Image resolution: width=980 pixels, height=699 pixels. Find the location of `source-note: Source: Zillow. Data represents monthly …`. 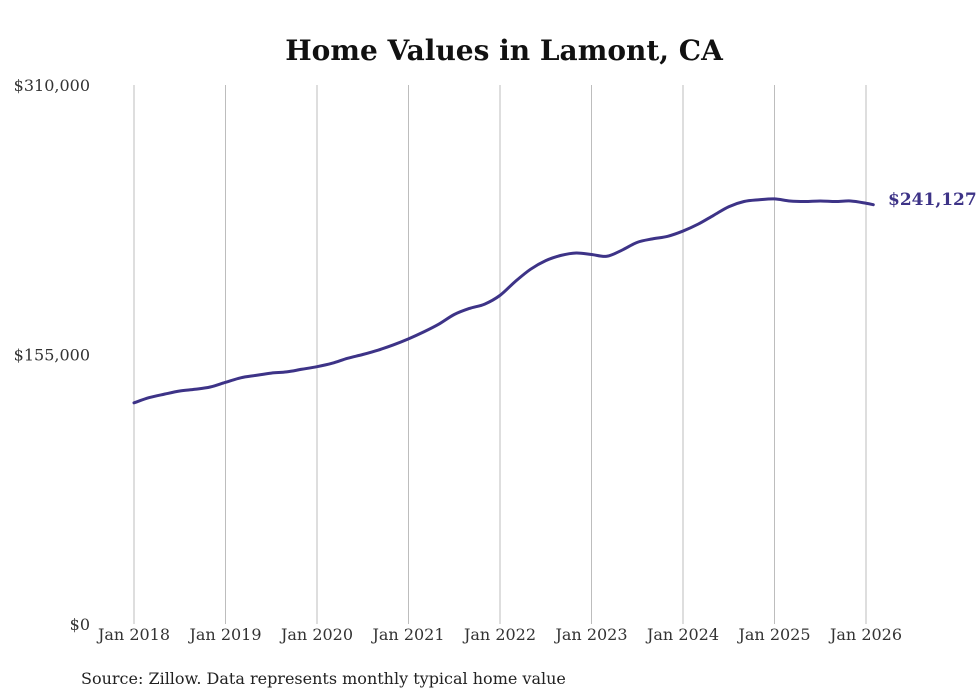

source-note: Source: Zillow. Data represents monthly … is located at coordinates (323, 678).